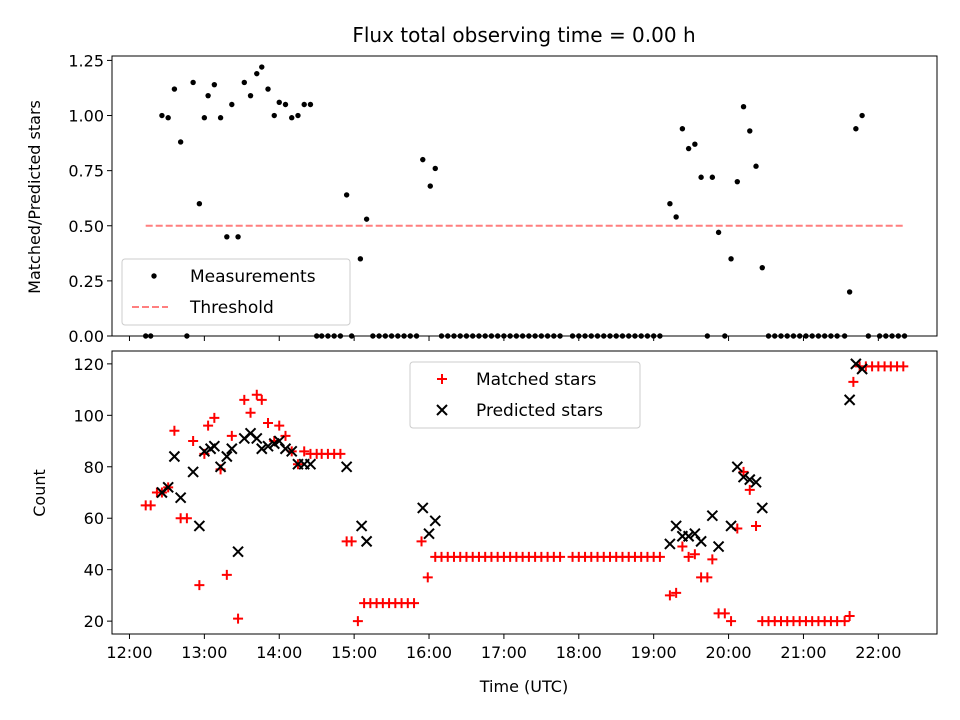 This screenshot has width=960, height=720. Describe the element at coordinates (878, 652) in the screenshot. I see `bottom-x-tick-label: 22:00` at that location.